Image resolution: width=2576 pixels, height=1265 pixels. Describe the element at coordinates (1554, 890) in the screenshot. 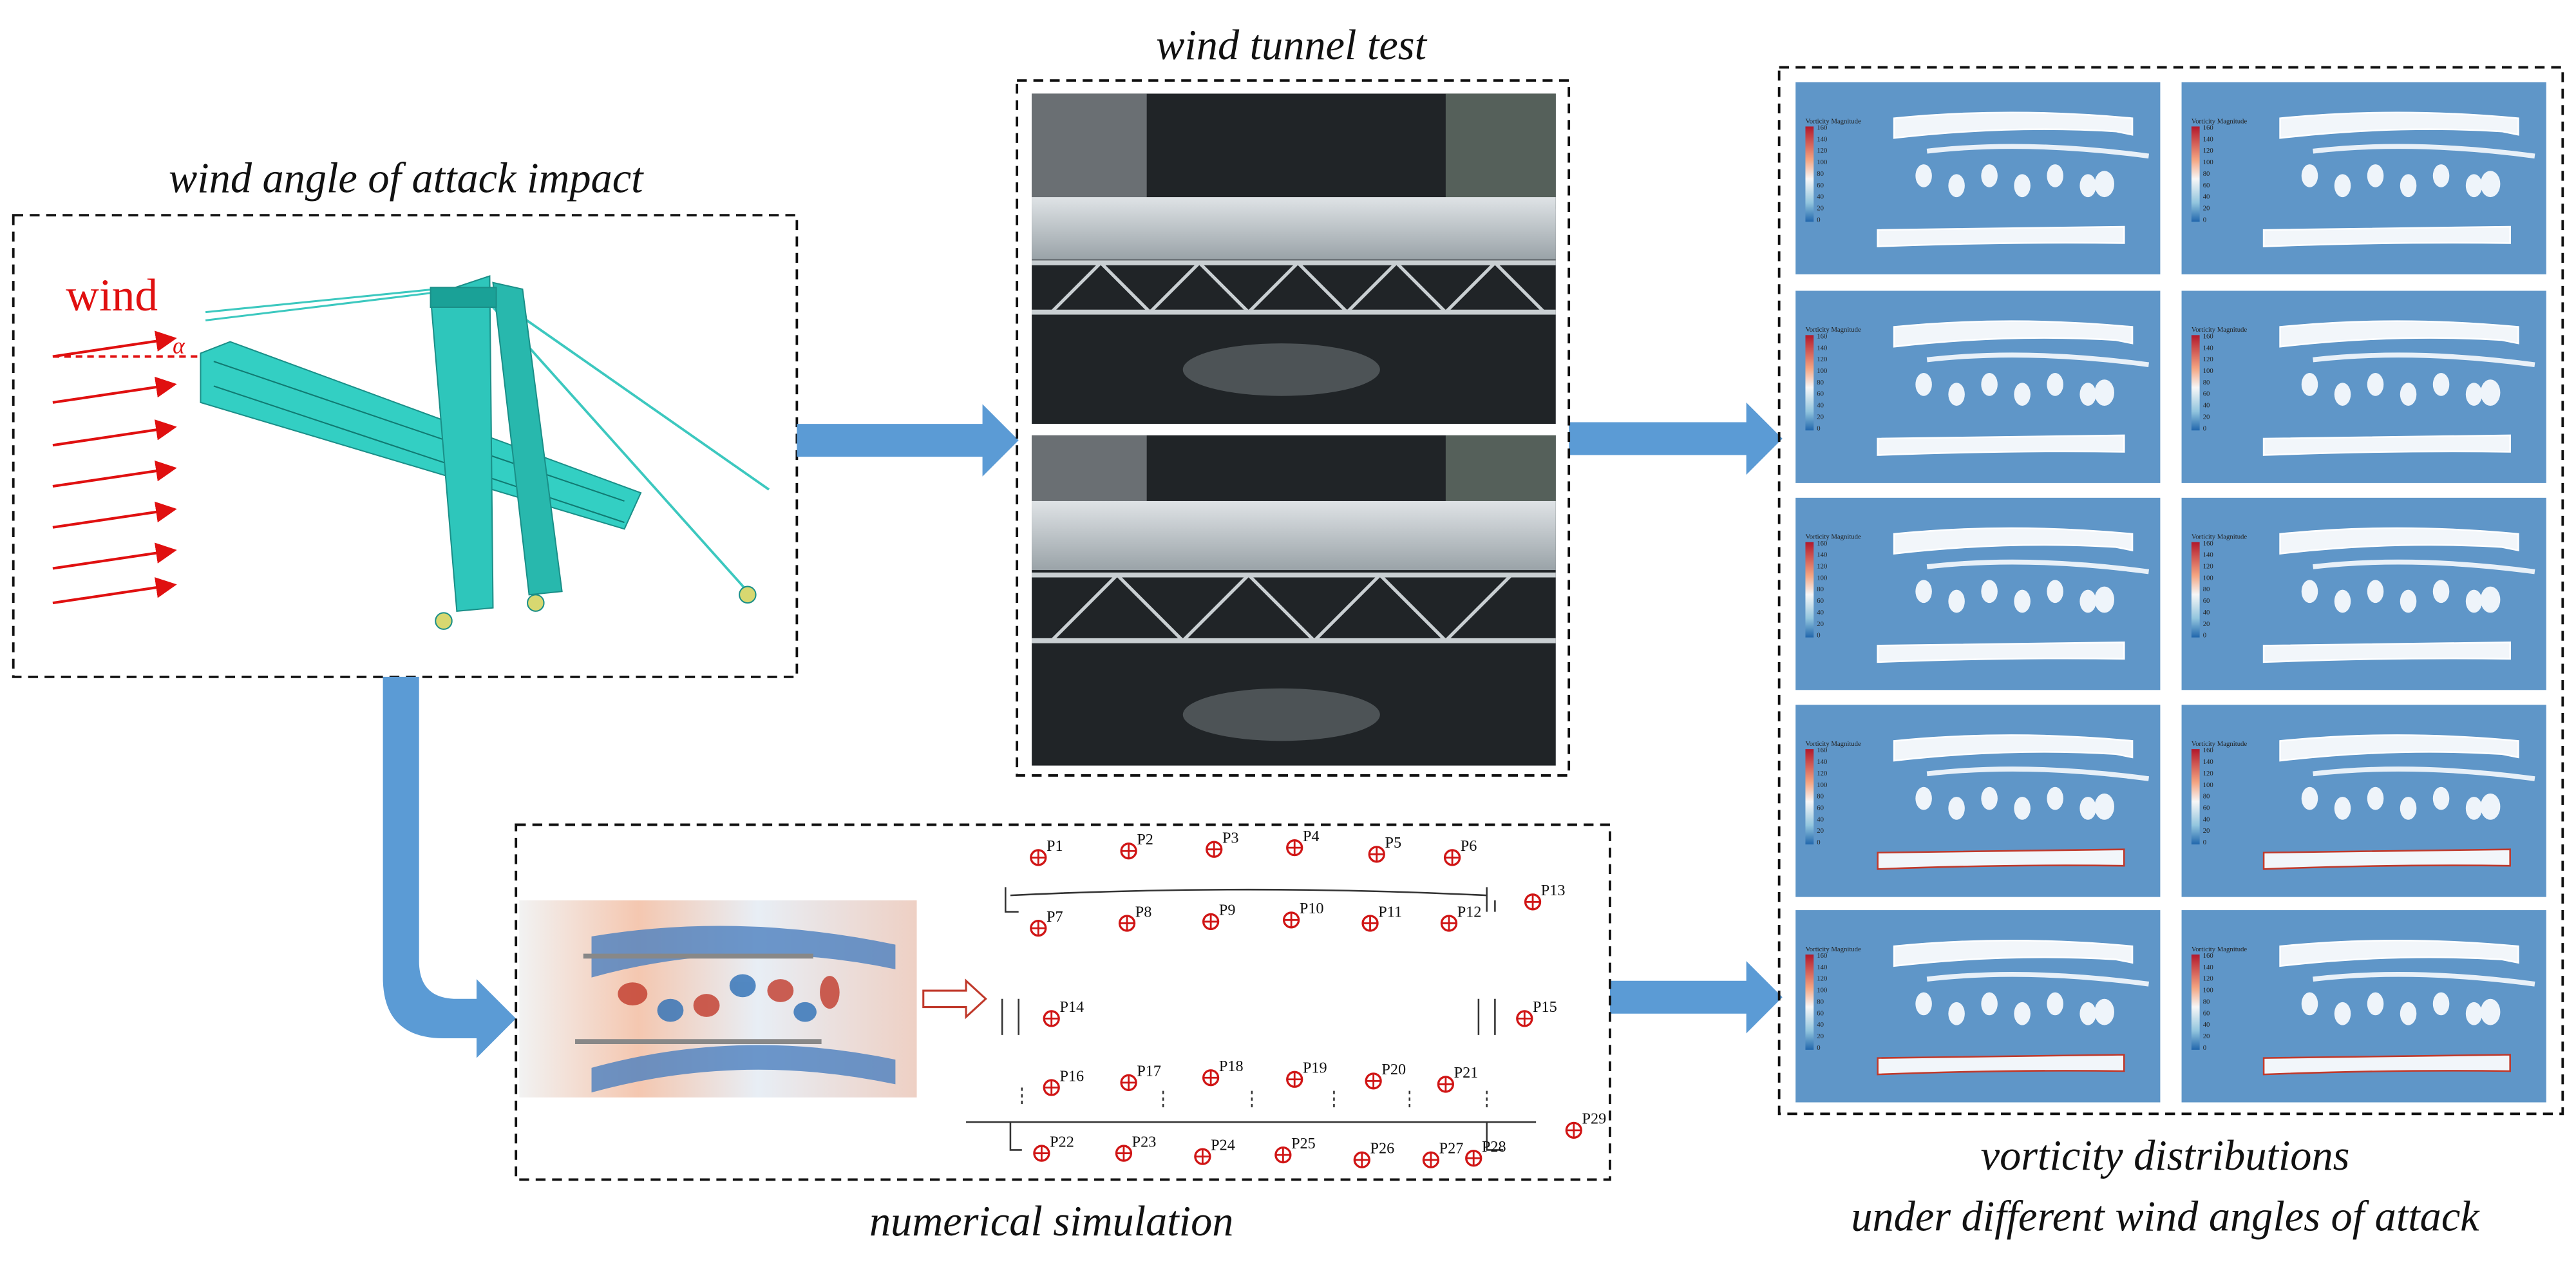

I see `probe-label: P13` at that location.